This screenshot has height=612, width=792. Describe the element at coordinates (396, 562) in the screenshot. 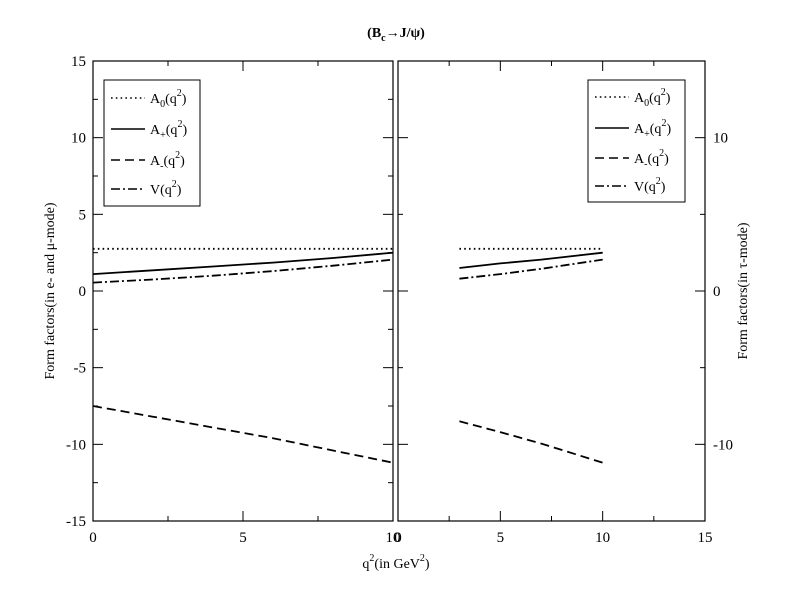

I see `x-axis-label: q2(in GeV2)` at that location.